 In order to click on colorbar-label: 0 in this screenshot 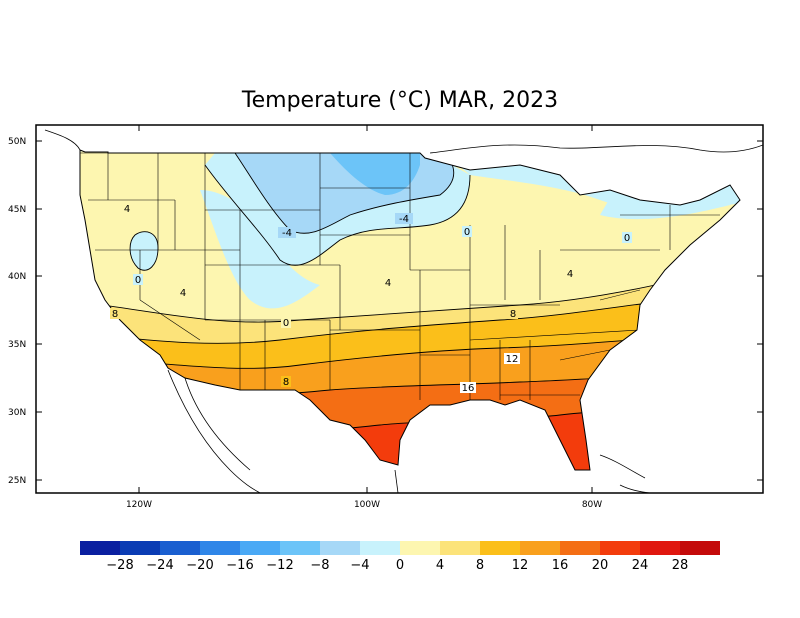, I will do `click(400, 565)`.